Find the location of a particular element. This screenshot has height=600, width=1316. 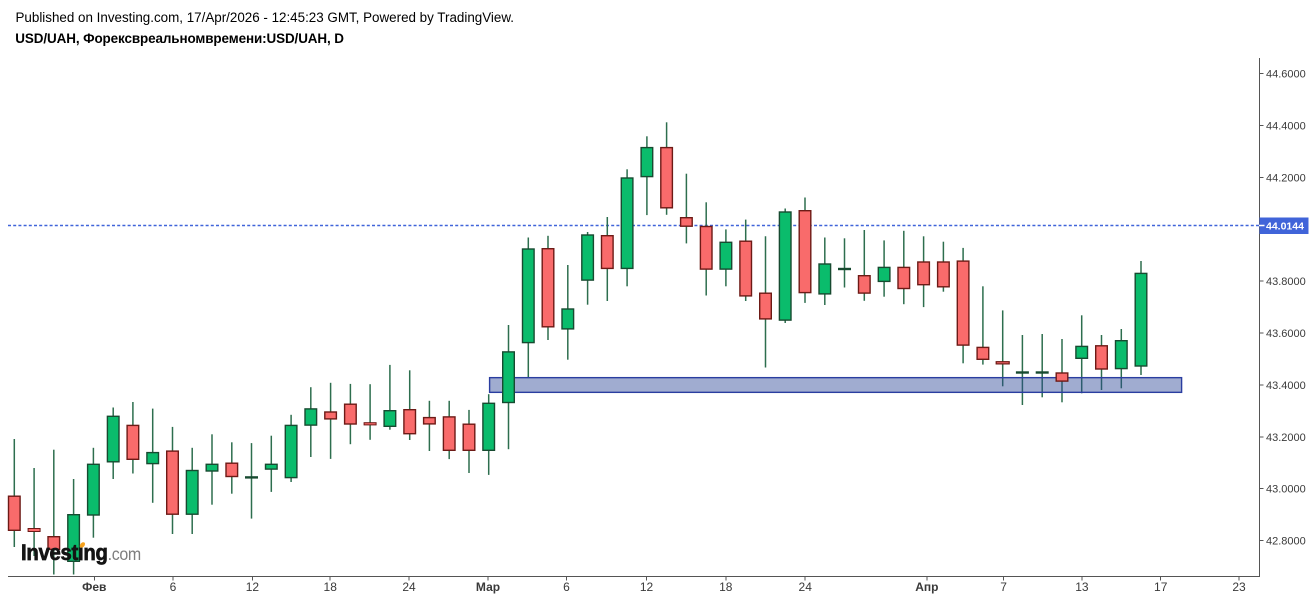

svg-text: 17 is located at coordinates (1161, 587).